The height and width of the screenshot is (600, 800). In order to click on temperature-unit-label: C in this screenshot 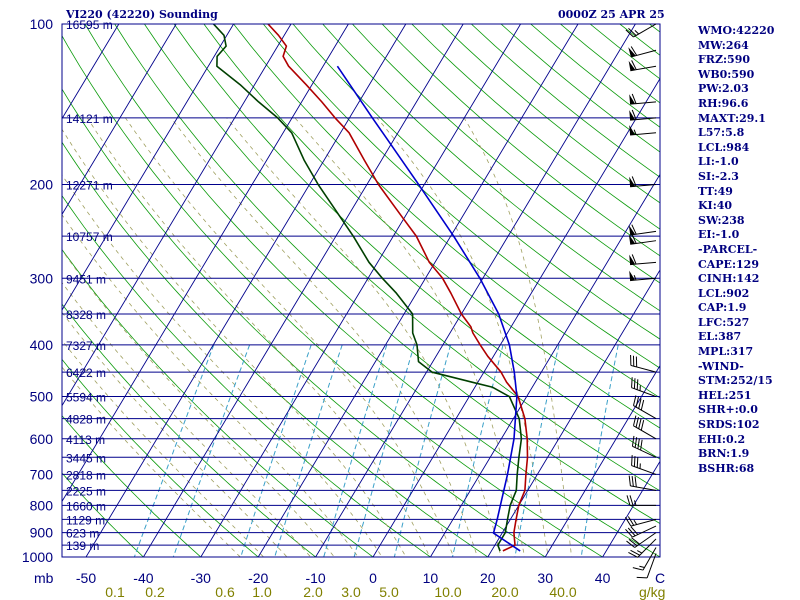, I will do `click(660, 578)`.